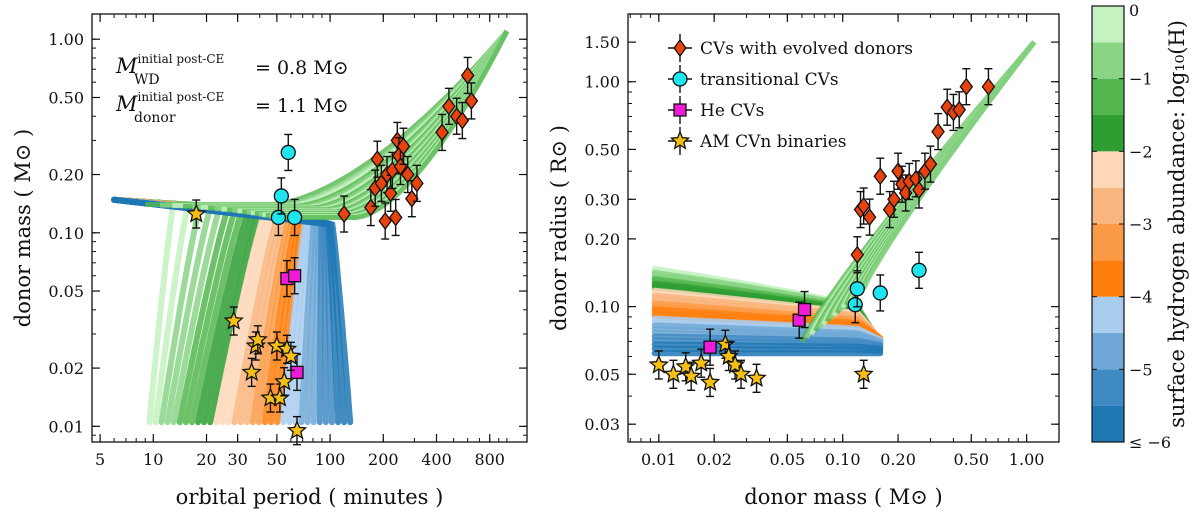  What do you see at coordinates (898, 459) in the screenshot?
I see `x-tick-label: 0.20` at bounding box center [898, 459].